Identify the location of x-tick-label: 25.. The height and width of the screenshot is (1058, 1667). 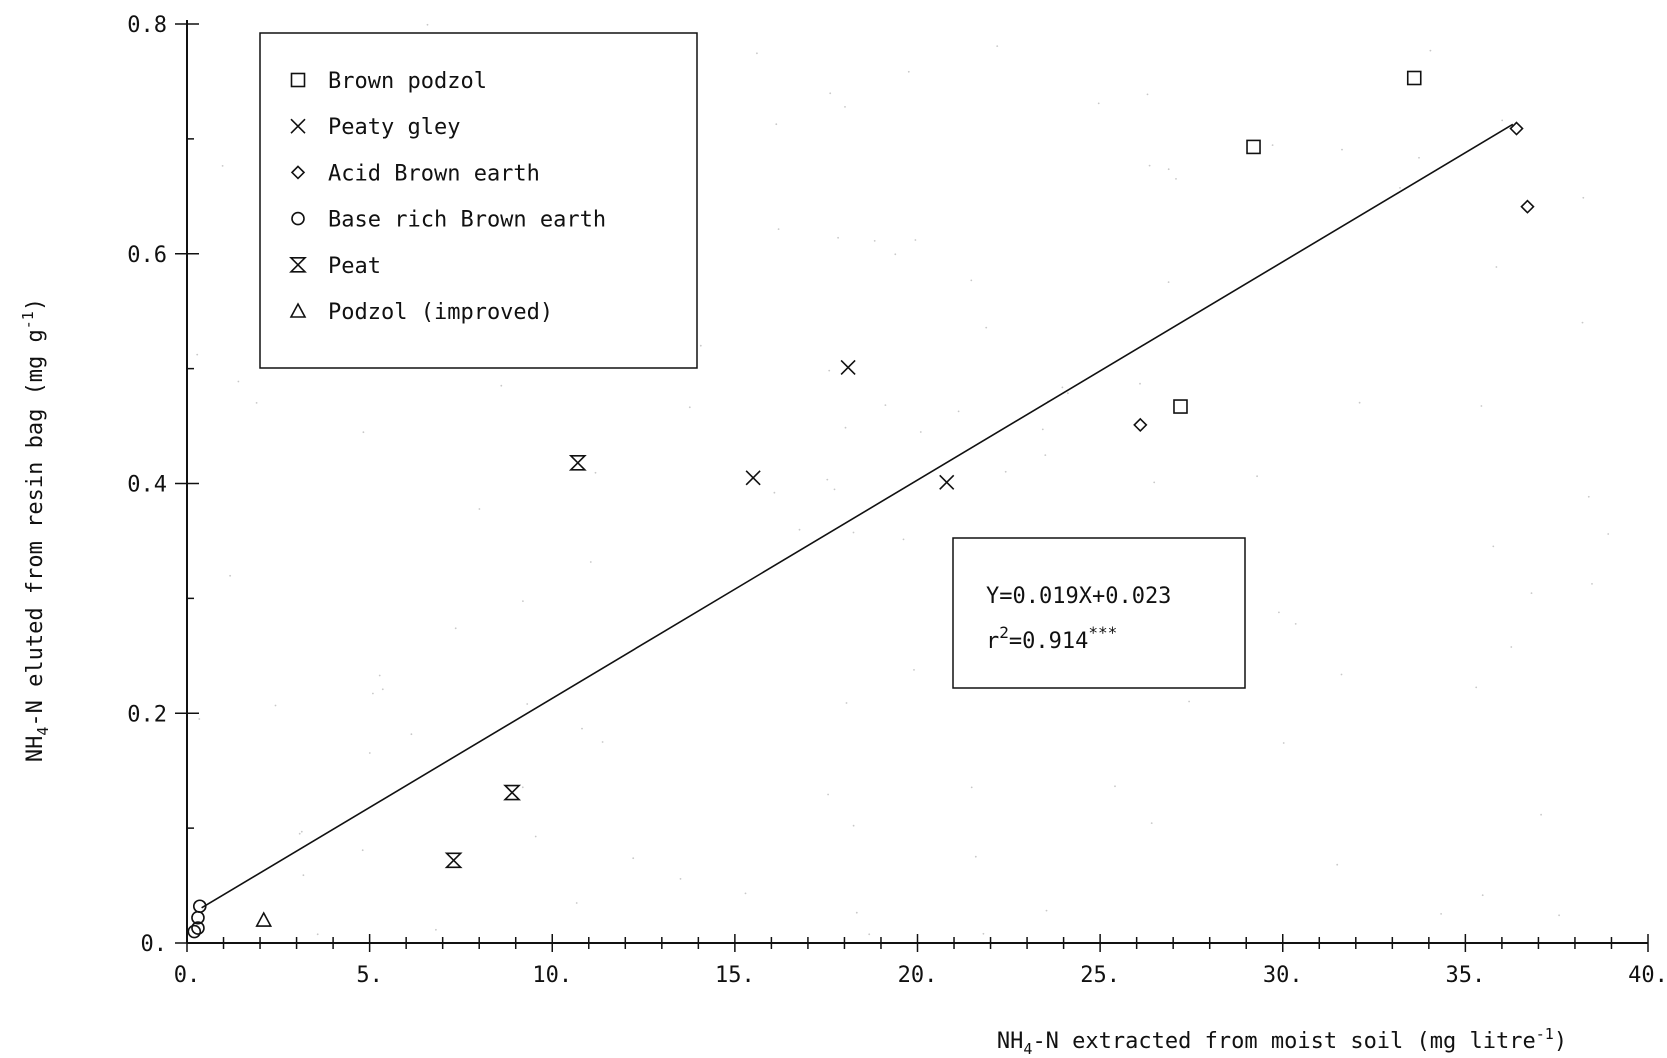
(1100, 975).